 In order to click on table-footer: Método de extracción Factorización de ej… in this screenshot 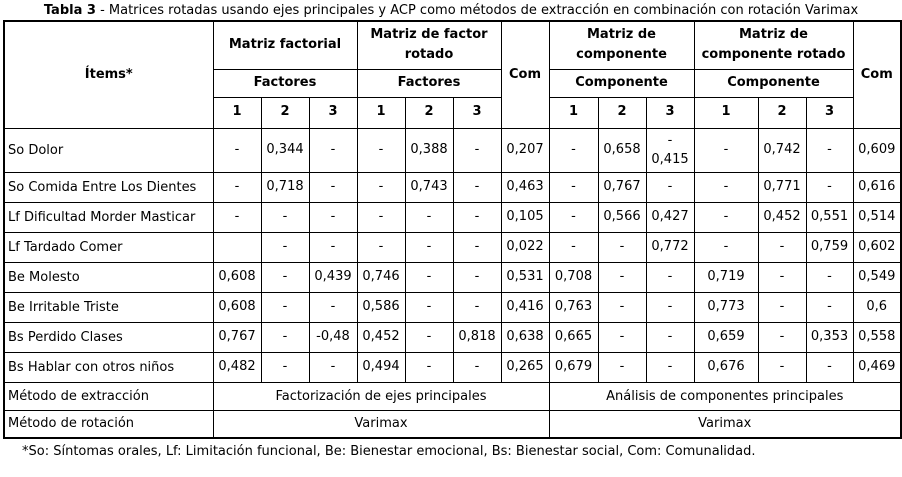, I will do `click(452, 410)`.